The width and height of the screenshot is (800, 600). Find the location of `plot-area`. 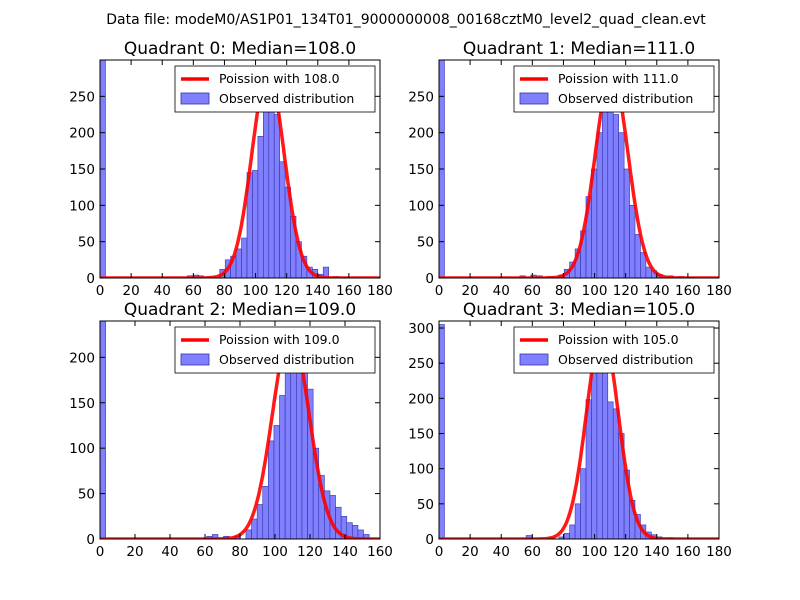

plot-area is located at coordinates (240, 169).